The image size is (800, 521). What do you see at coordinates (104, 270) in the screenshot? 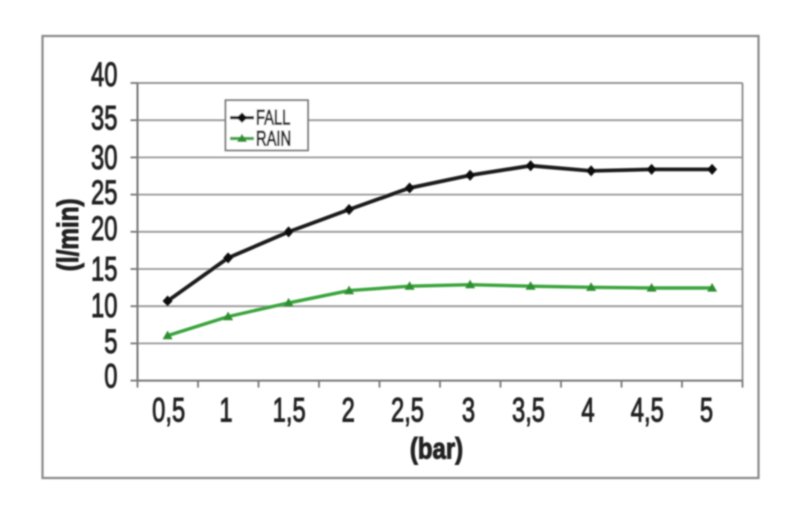
I see `svg-text: 15` at bounding box center [104, 270].